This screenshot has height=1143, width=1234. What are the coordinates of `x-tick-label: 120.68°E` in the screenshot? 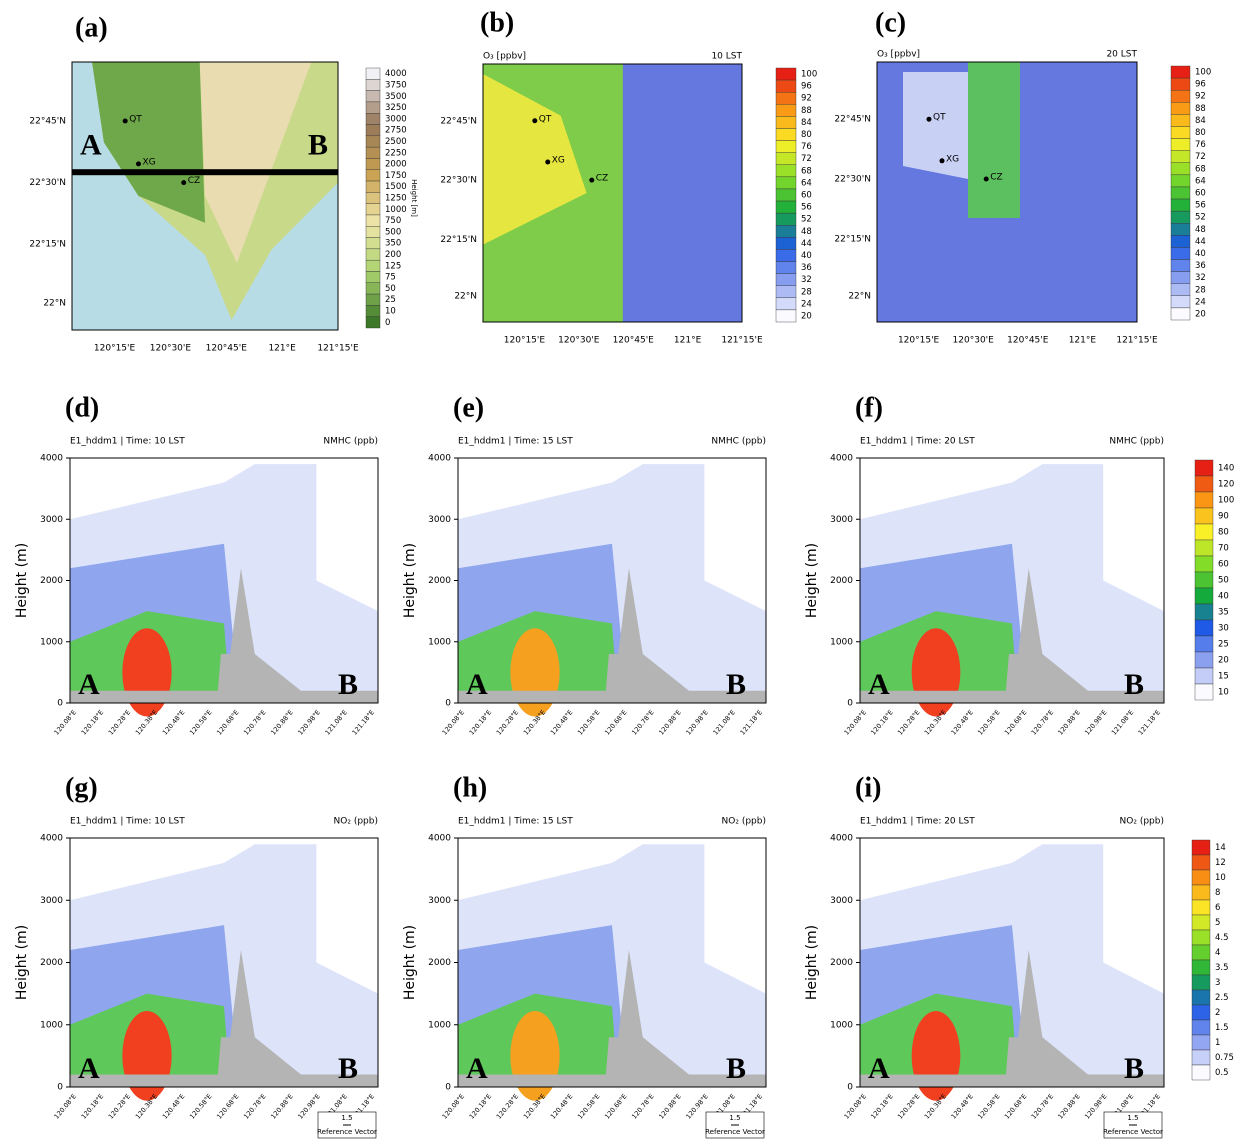 It's located at (227, 1106).